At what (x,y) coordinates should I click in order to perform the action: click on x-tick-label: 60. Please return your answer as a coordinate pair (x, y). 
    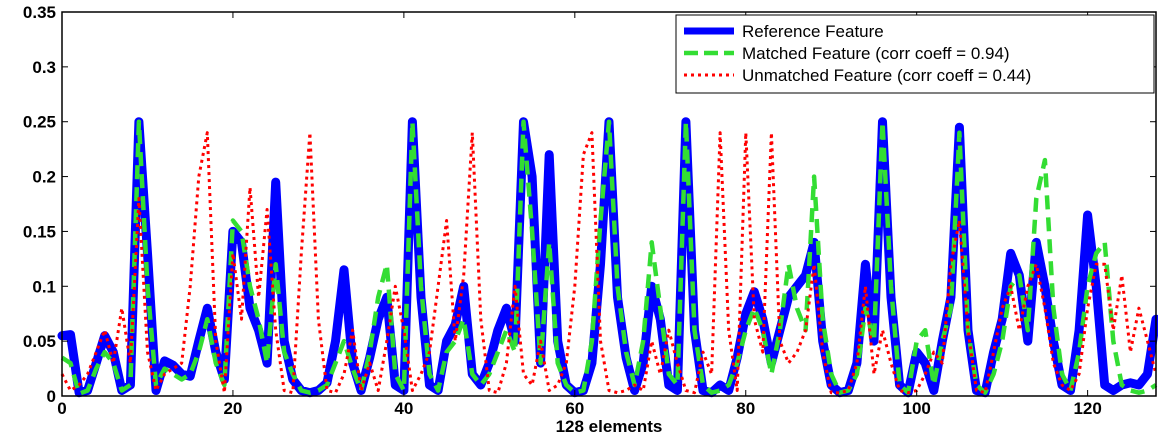
    Looking at the image, I should click on (574, 408).